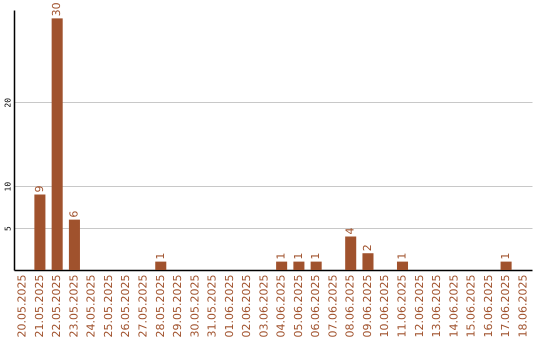  What do you see at coordinates (39, 189) in the screenshot?
I see `data-label: 9` at bounding box center [39, 189].